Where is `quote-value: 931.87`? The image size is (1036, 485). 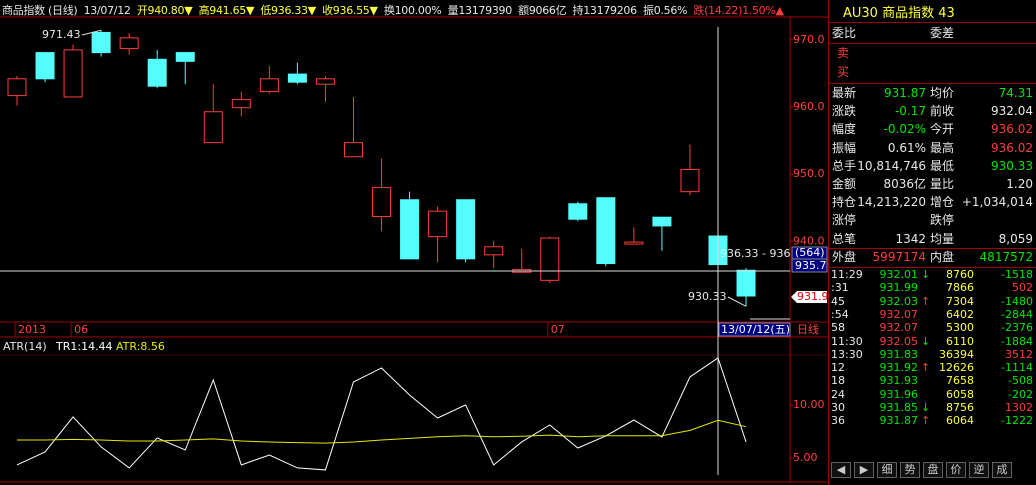 quote-value: 931.87 is located at coordinates (905, 93).